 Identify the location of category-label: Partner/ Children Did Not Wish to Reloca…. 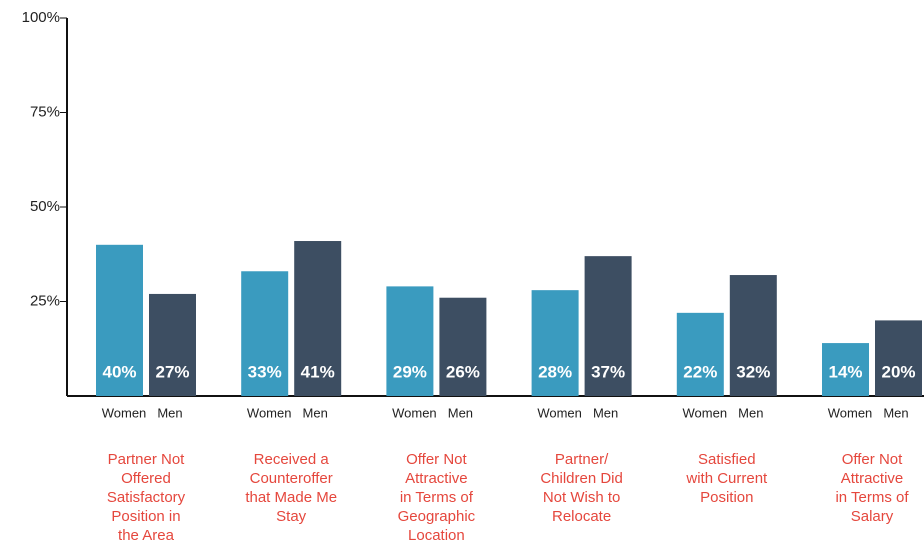
(581, 488).